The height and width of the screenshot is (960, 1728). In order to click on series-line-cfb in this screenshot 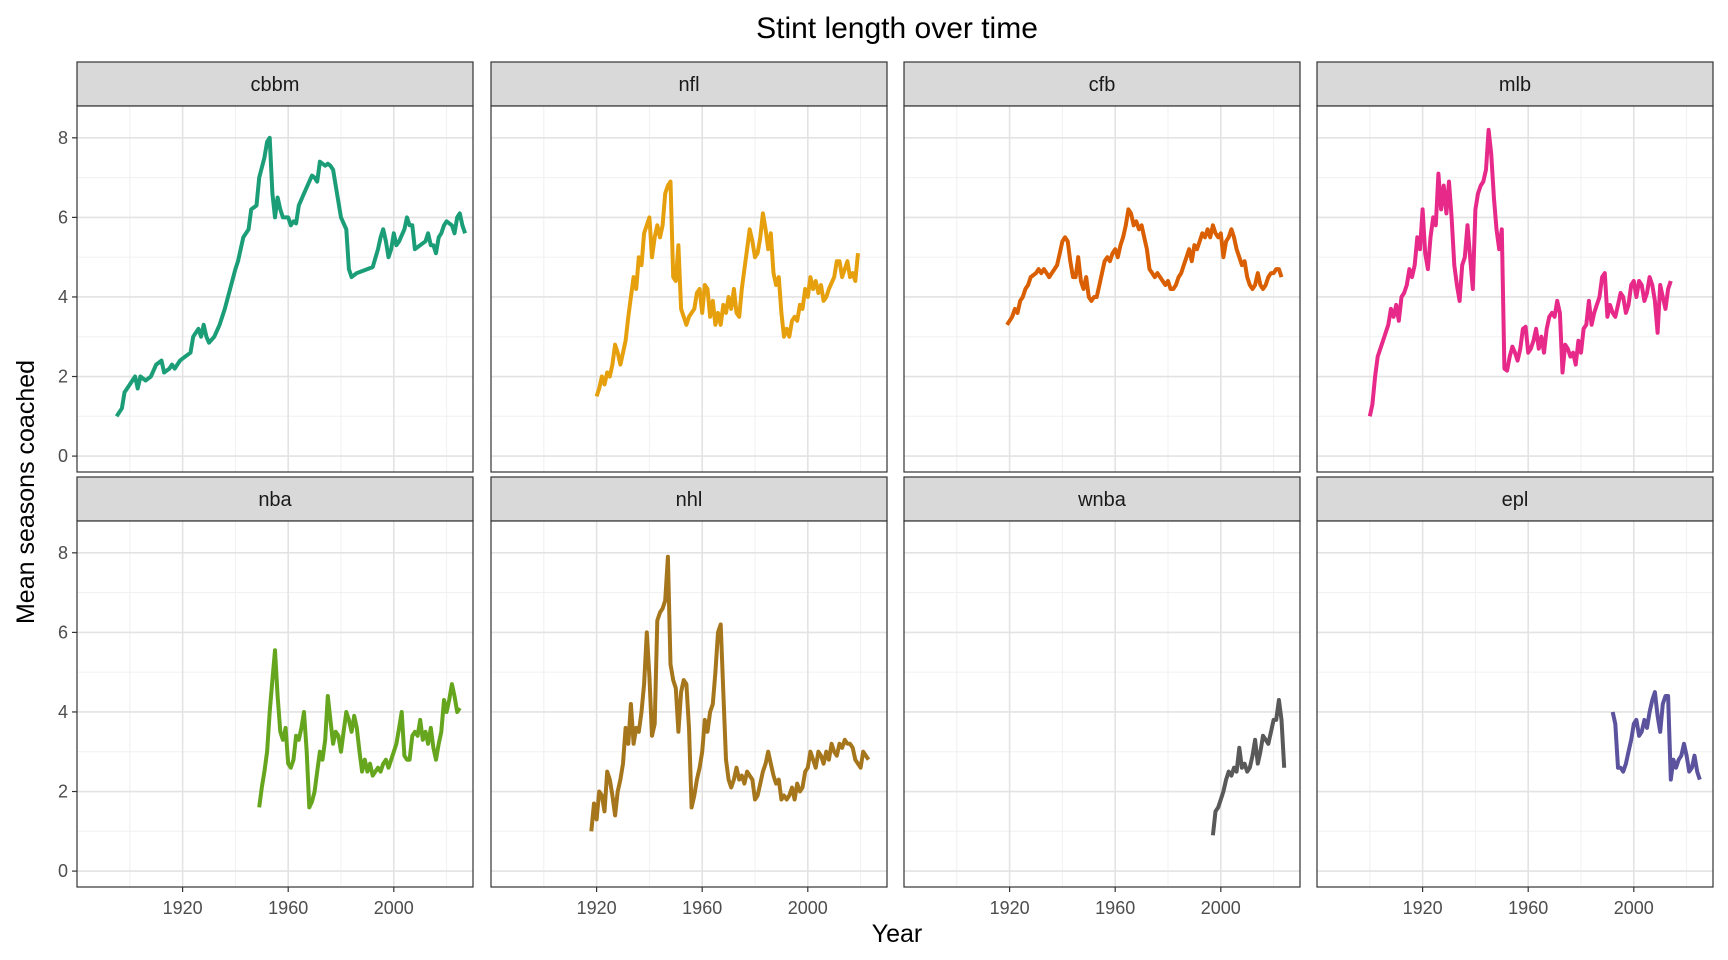, I will do `click(1144, 266)`.